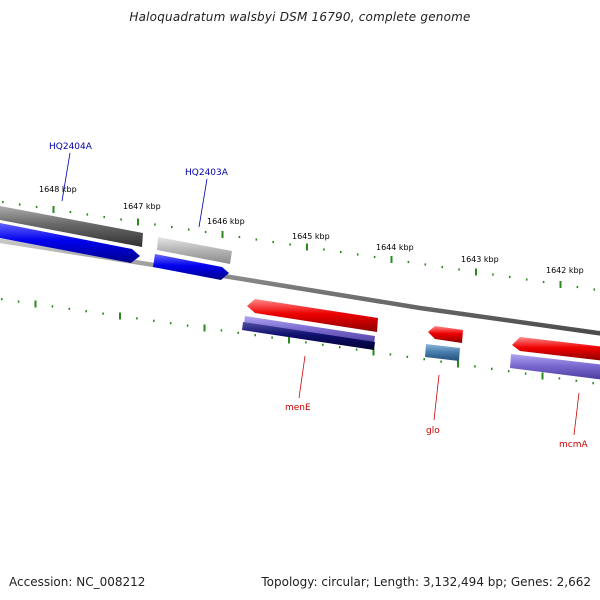  I want to click on leader-mene, so click(302, 377).